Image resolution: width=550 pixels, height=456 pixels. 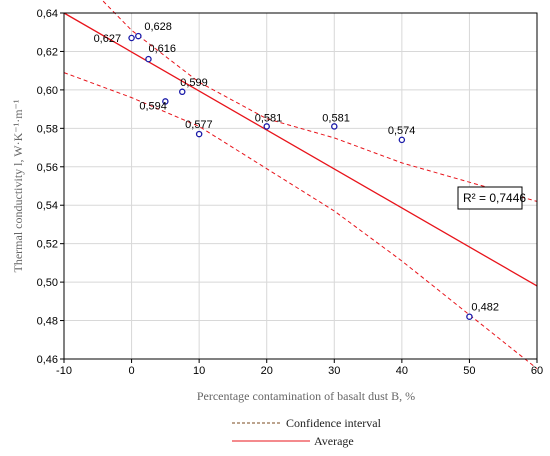 I want to click on x-tick-label: 40, so click(x=402, y=371).